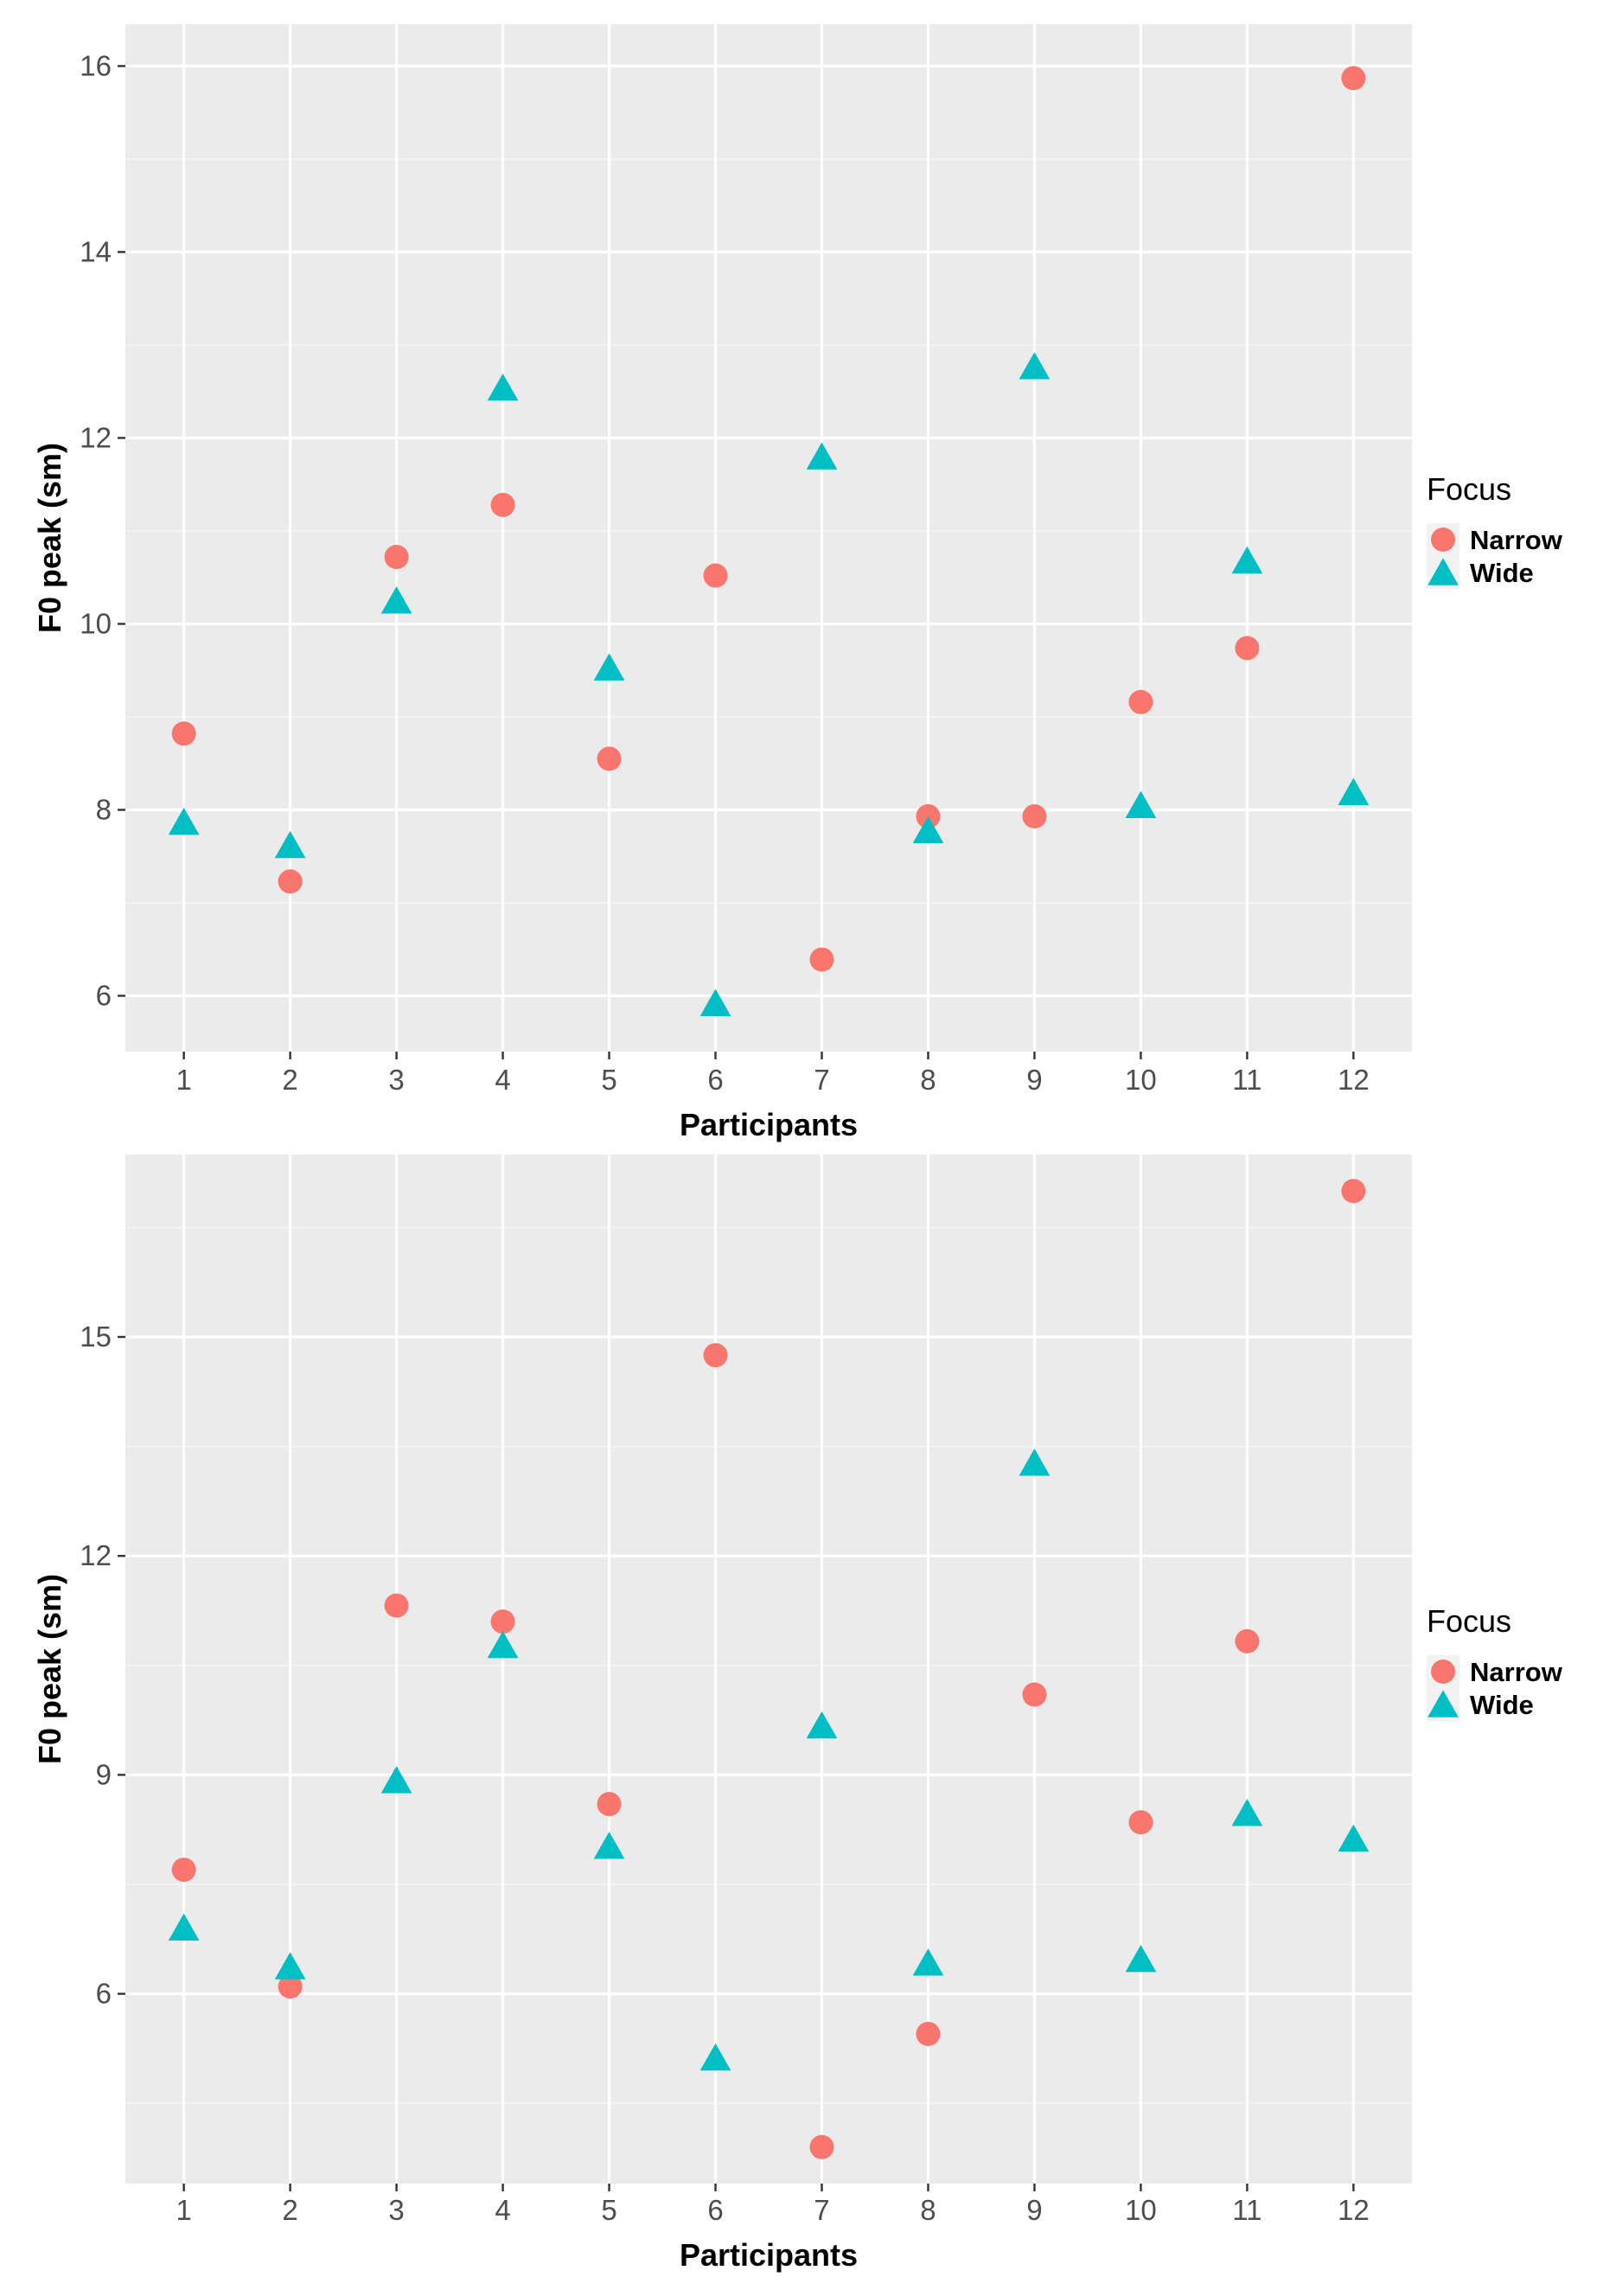  I want to click on x-tick-label: 6, so click(715, 1080).